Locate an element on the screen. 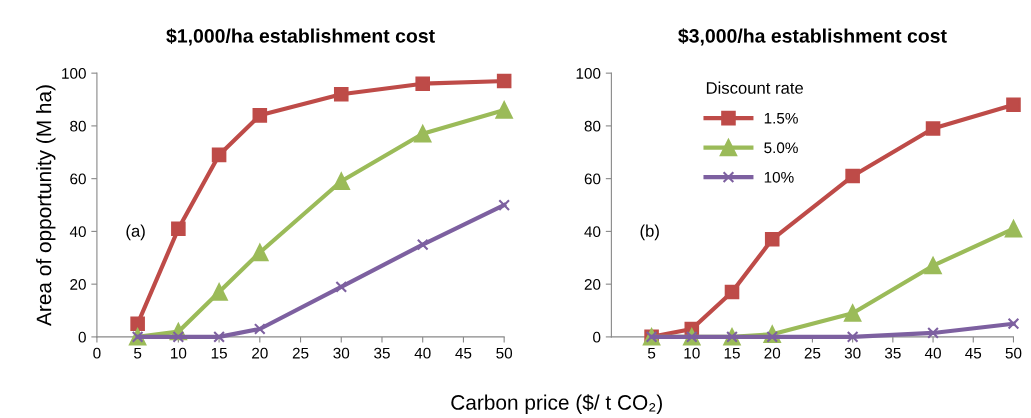 Image resolution: width=1031 pixels, height=418 pixels. chart-title: $3,000/ha establishment cost is located at coordinates (812, 37).